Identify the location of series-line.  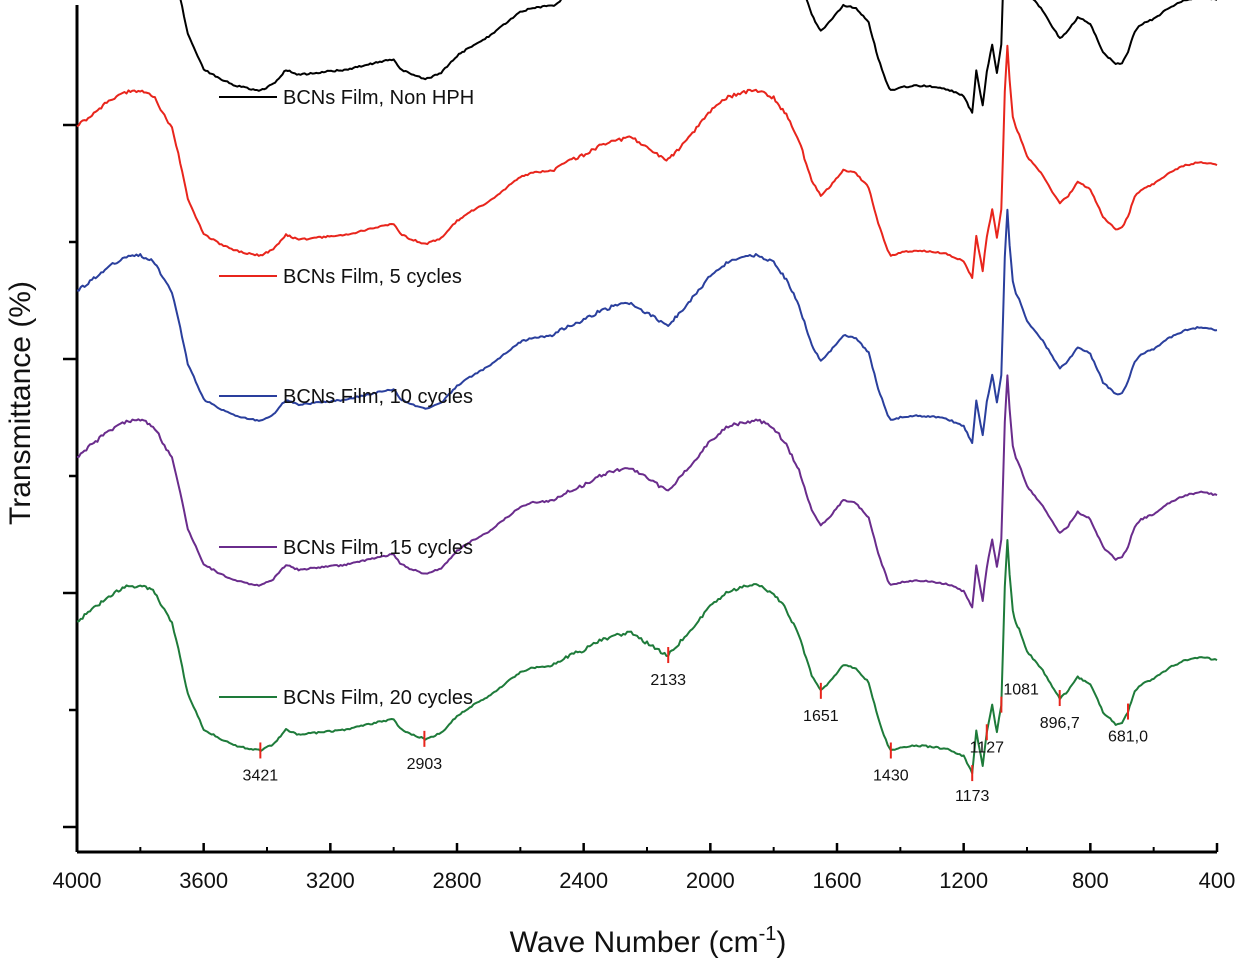
(698, 57).